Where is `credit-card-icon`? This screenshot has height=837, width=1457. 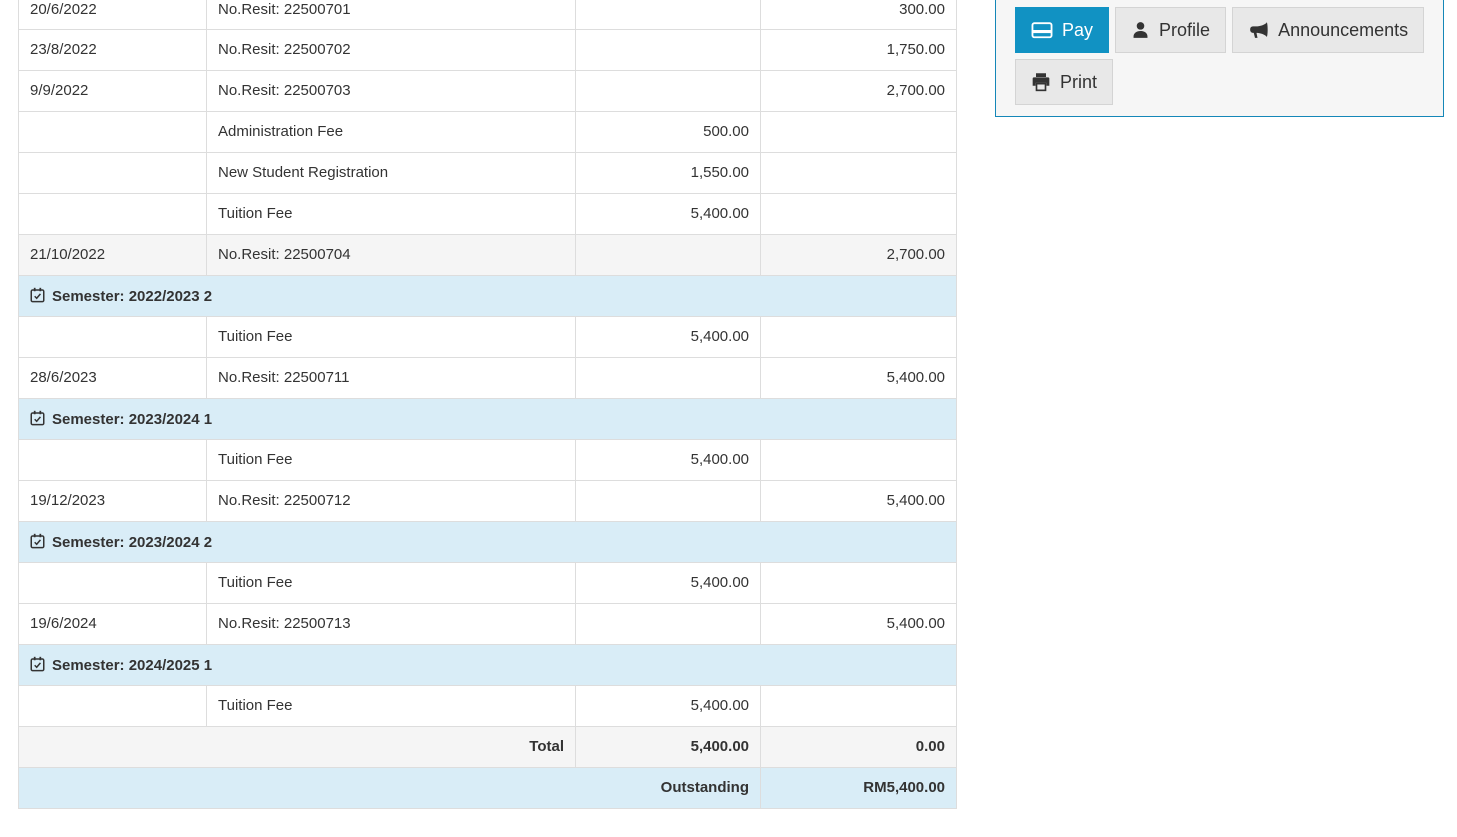
credit-card-icon is located at coordinates (1042, 30).